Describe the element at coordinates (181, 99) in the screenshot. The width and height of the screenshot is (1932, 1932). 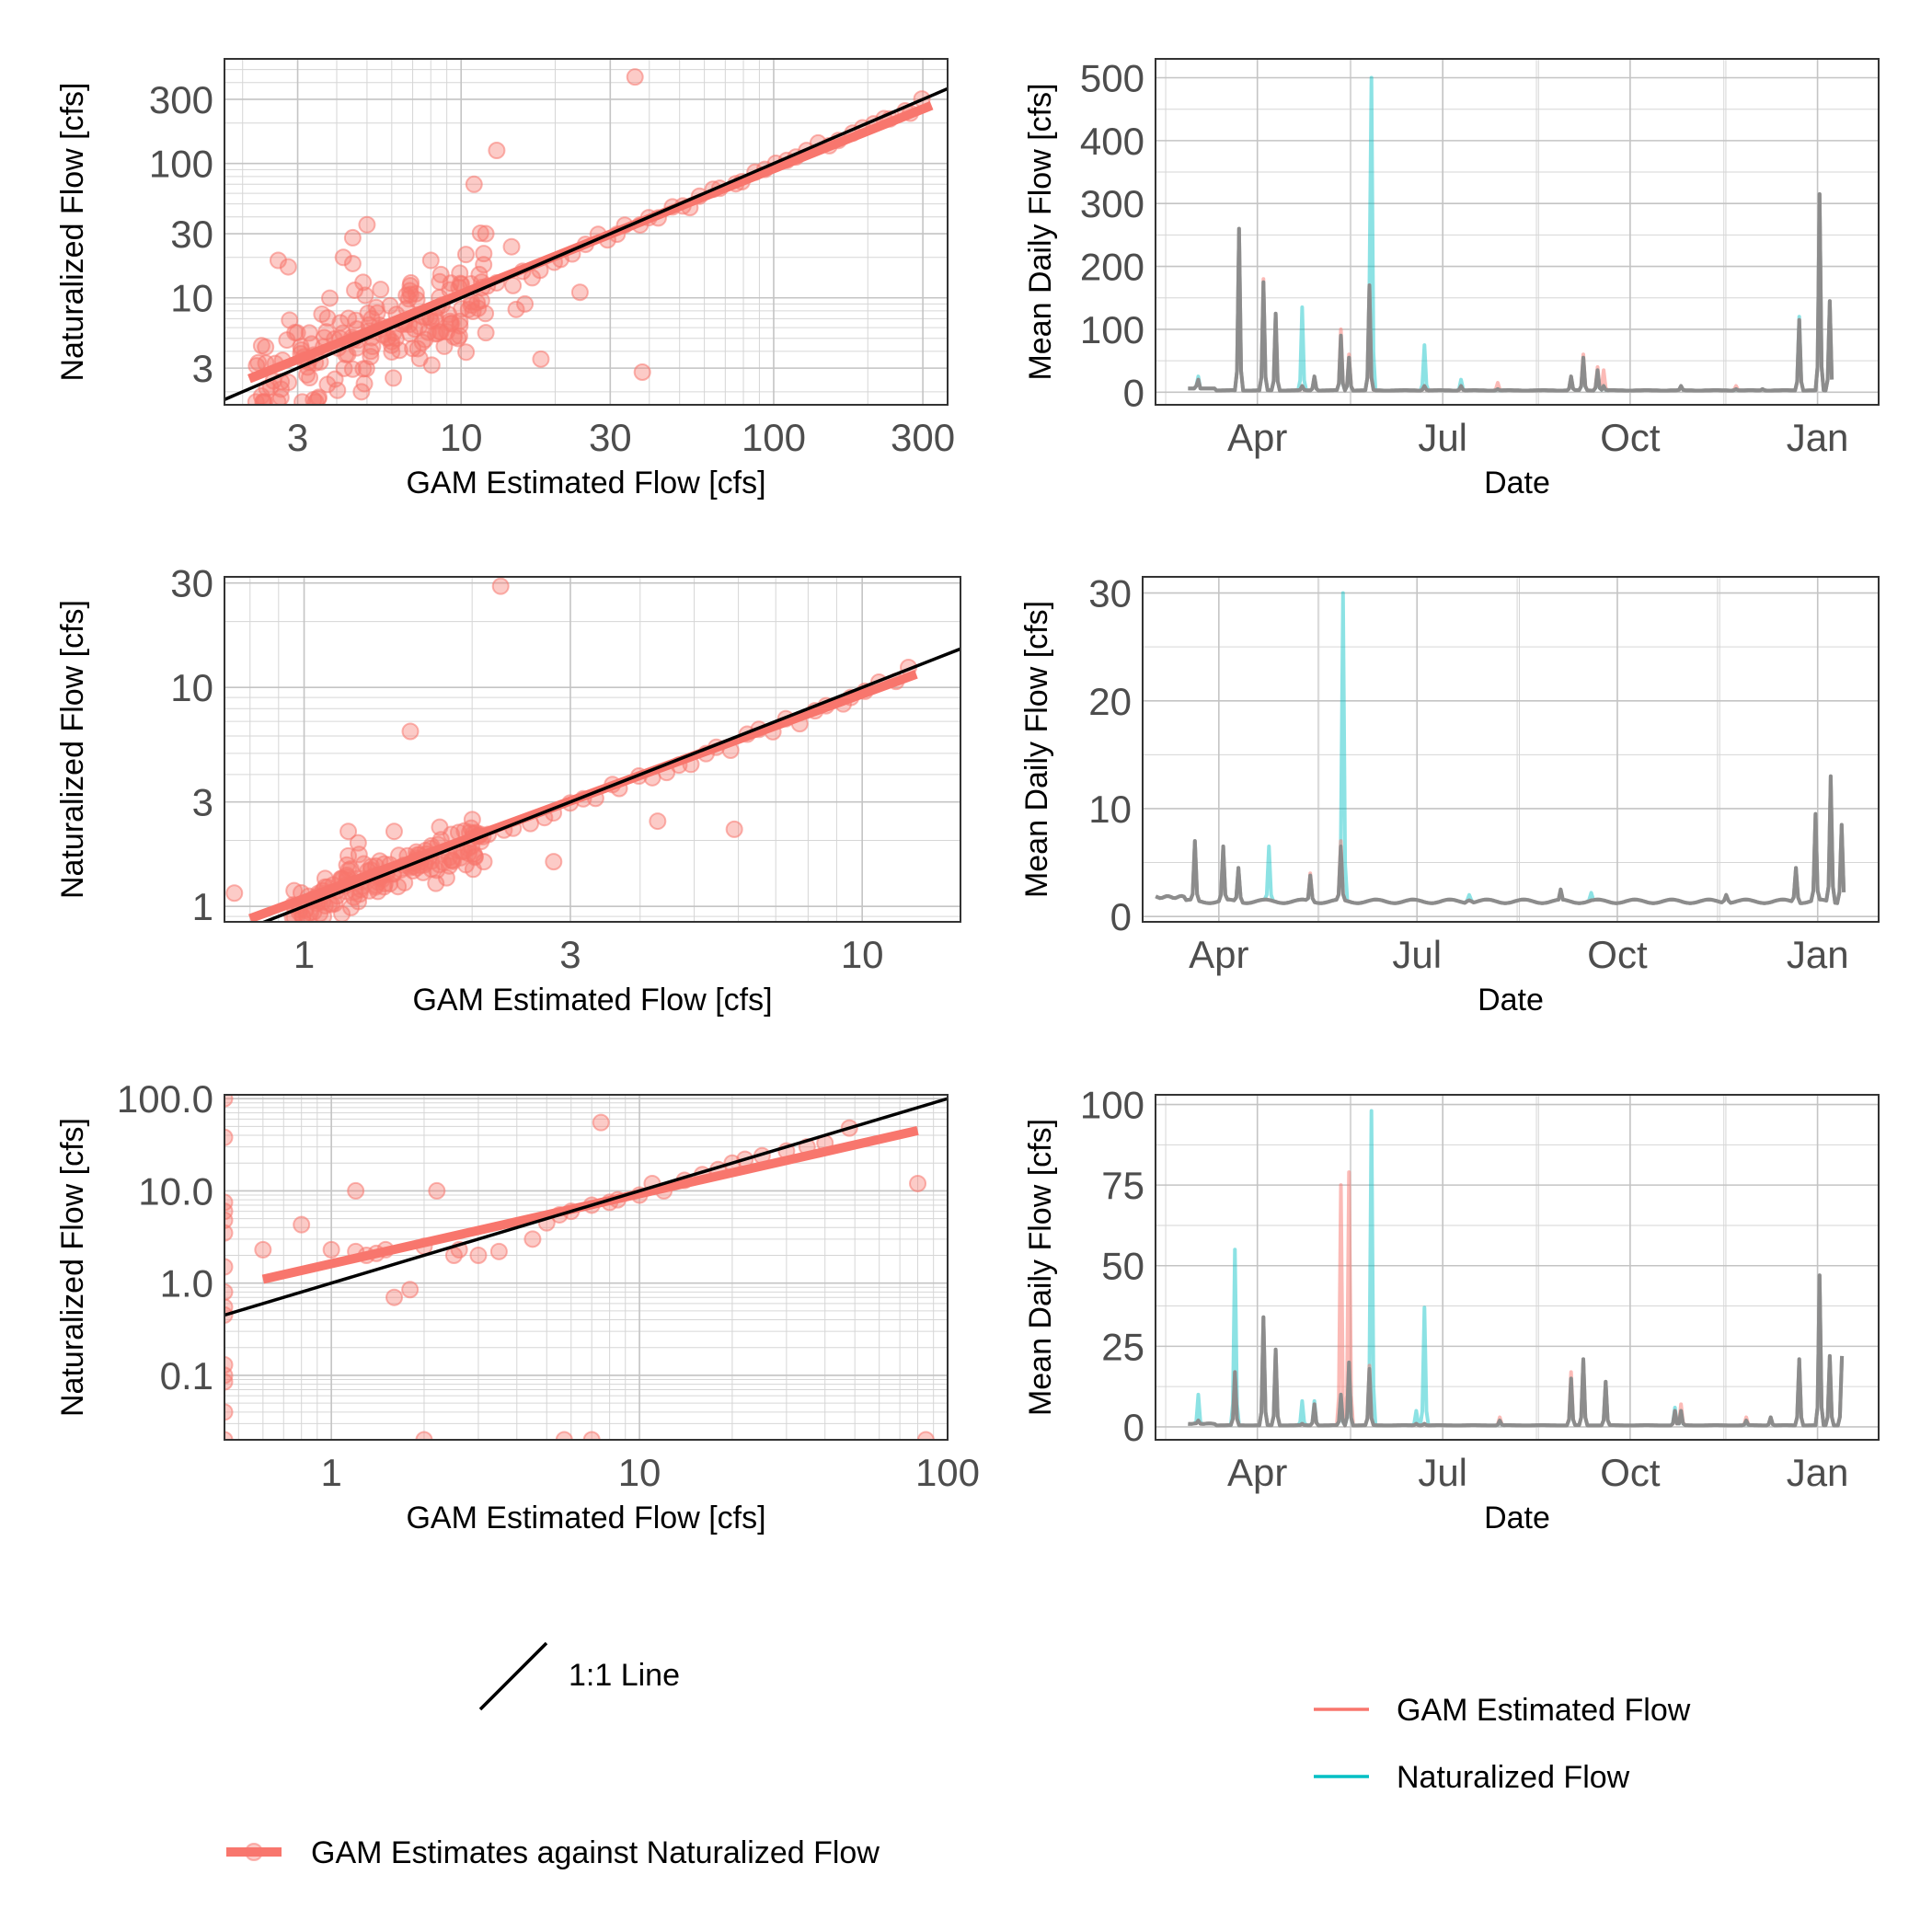
I see `y-tick-label: 300` at that location.